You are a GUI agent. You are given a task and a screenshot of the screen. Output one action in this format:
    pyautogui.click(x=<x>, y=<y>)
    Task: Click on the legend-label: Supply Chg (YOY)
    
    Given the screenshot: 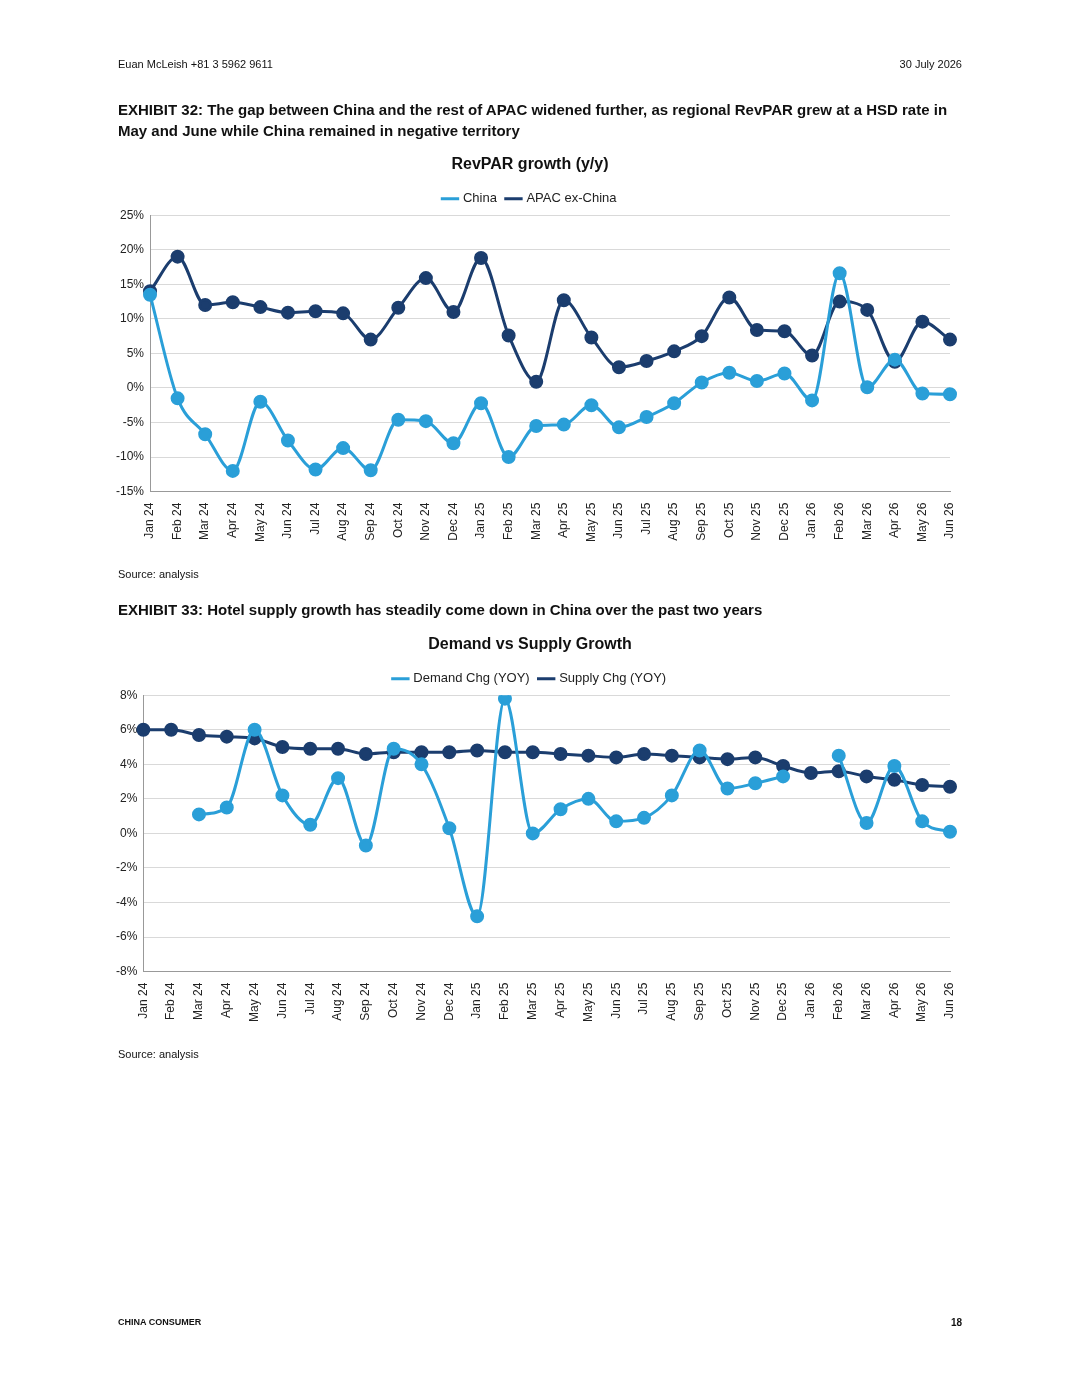 What is the action you would take?
    pyautogui.click(x=613, y=678)
    